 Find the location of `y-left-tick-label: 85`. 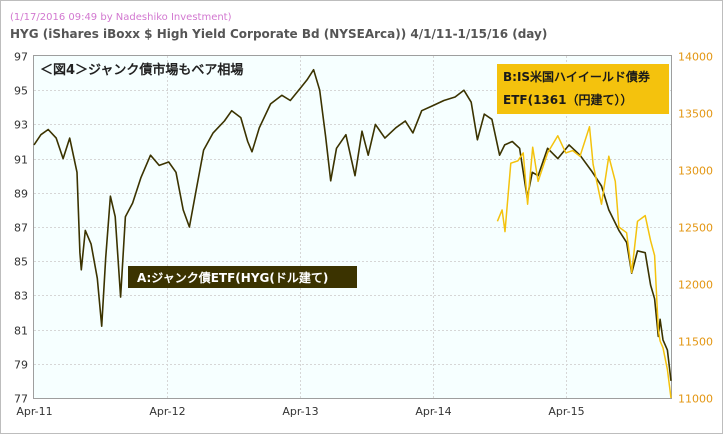

y-left-tick-label: 85 is located at coordinates (21, 262).